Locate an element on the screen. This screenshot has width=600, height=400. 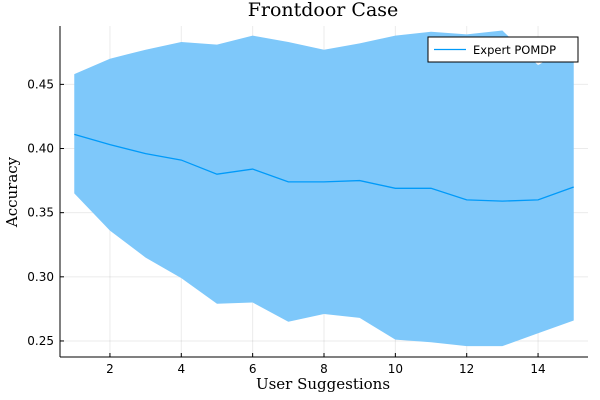
x-tick-label: 6 is located at coordinates (253, 369).